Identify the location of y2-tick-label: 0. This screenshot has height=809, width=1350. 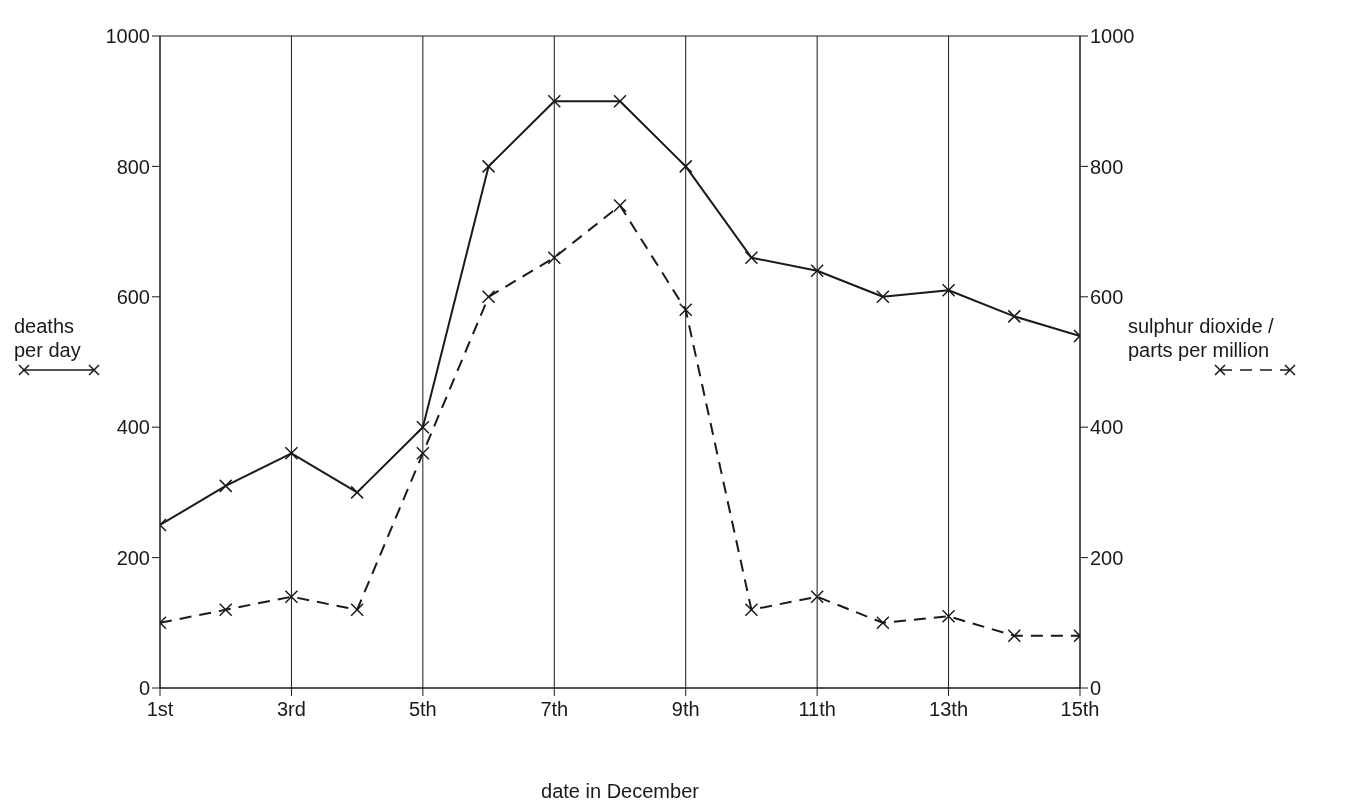
(1096, 688).